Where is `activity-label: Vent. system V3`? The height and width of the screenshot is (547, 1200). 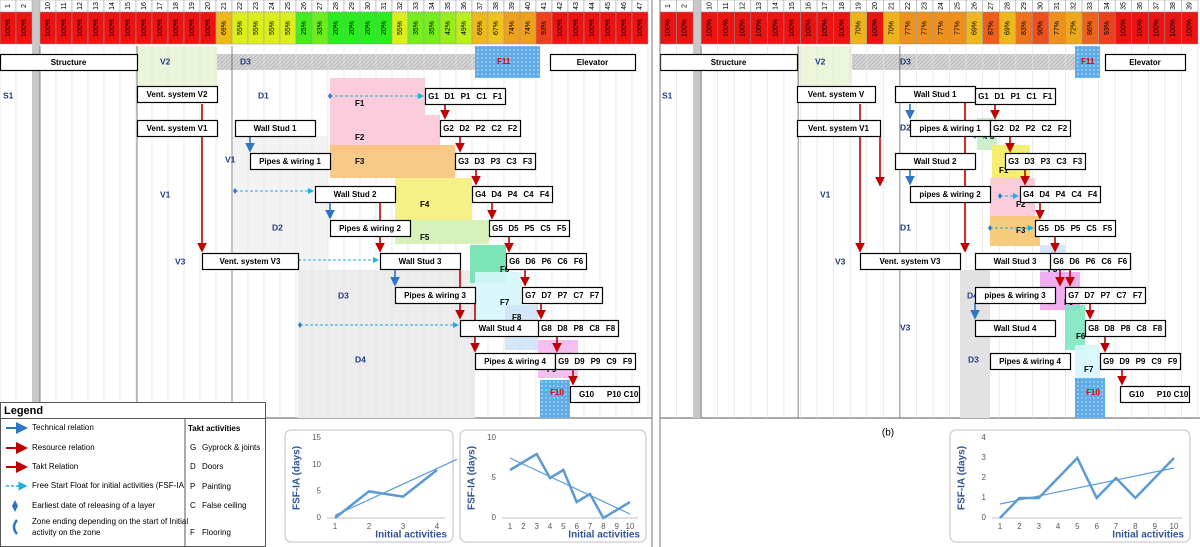
activity-label: Vent. system V3 is located at coordinates (910, 261).